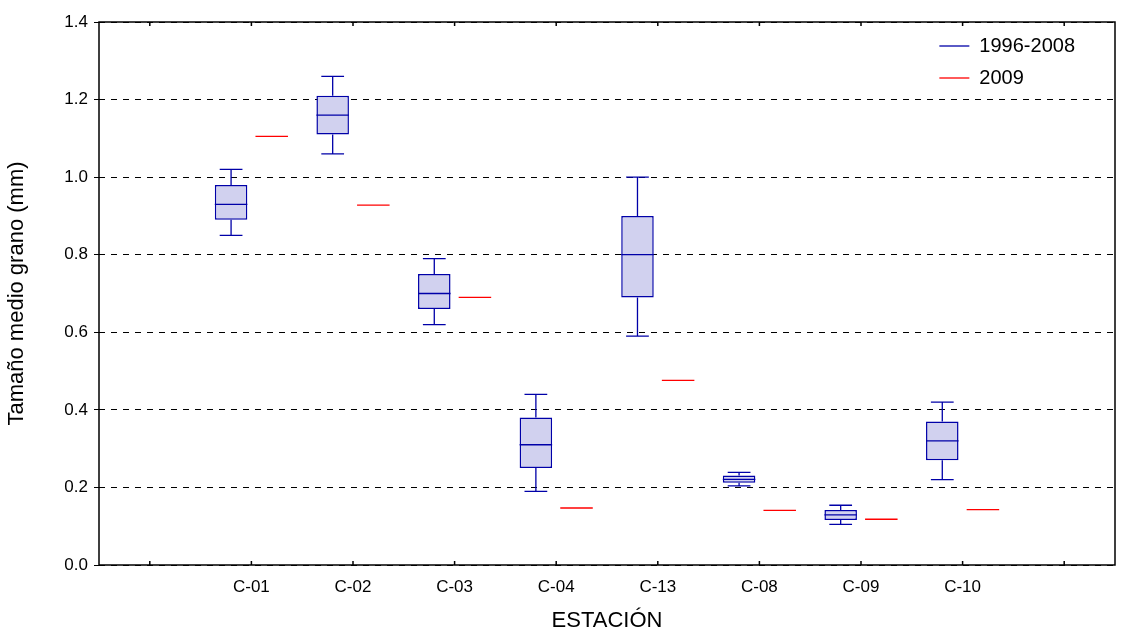 The height and width of the screenshot is (638, 1125). I want to click on legend-label: 1996-2008, so click(1027, 44).